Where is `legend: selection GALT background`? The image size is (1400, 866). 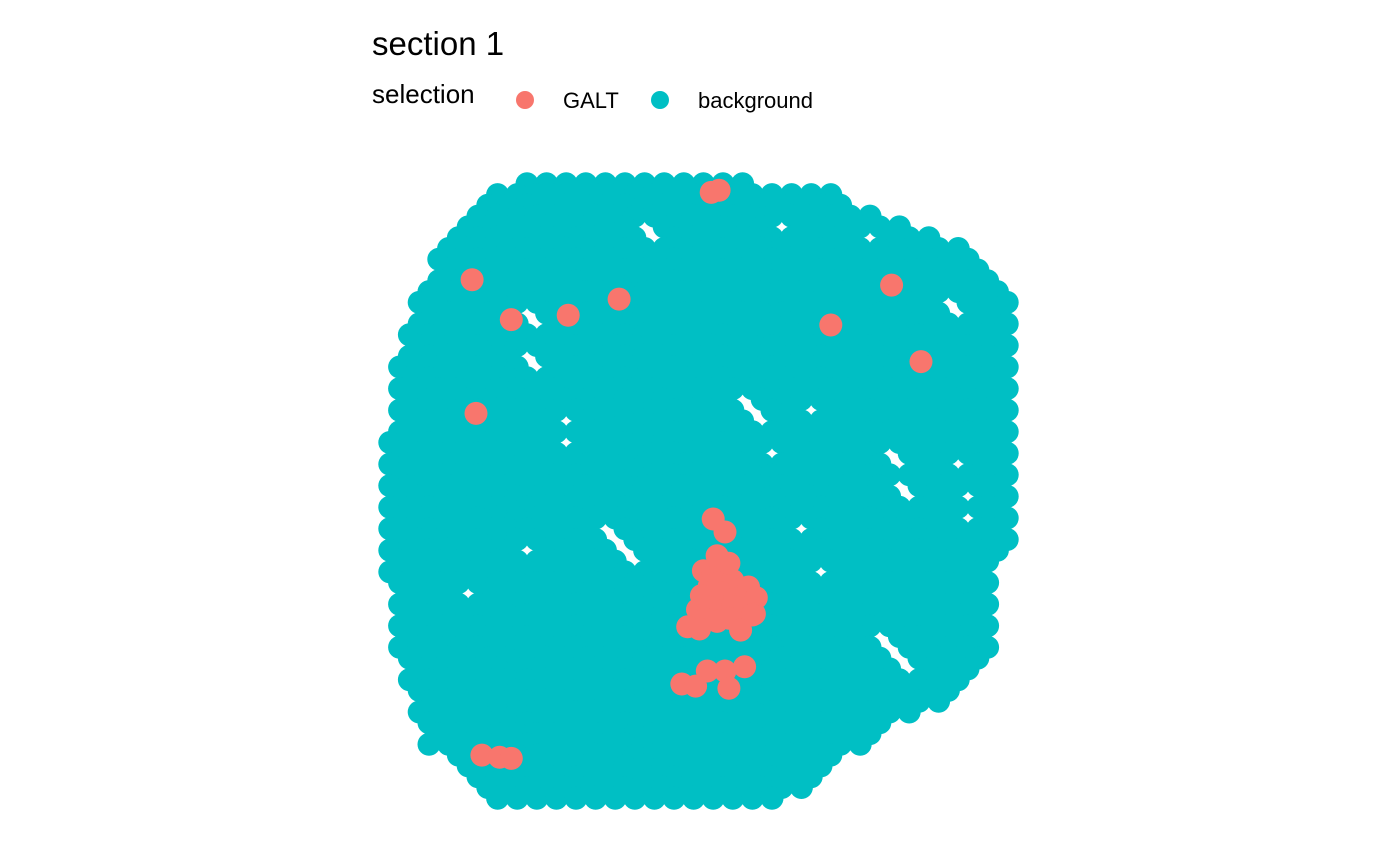
legend: selection GALT background is located at coordinates (592, 96).